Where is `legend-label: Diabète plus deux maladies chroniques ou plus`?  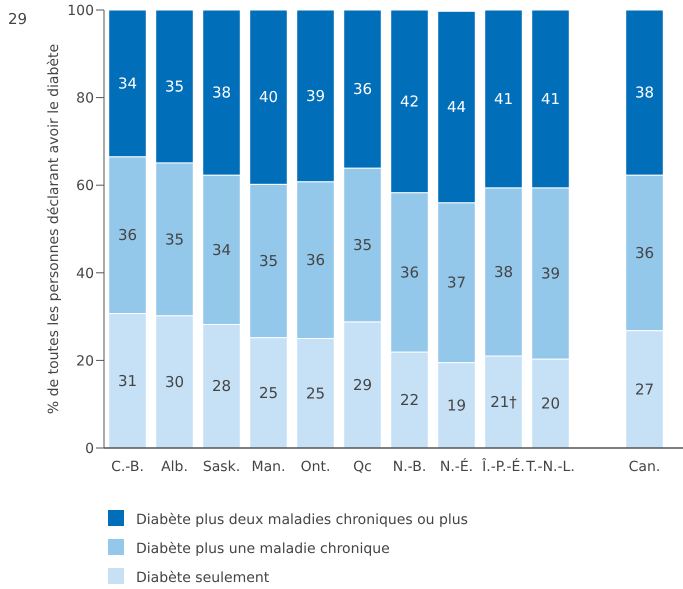
legend-label: Diabète plus deux maladies chroniques ou plus is located at coordinates (302, 520).